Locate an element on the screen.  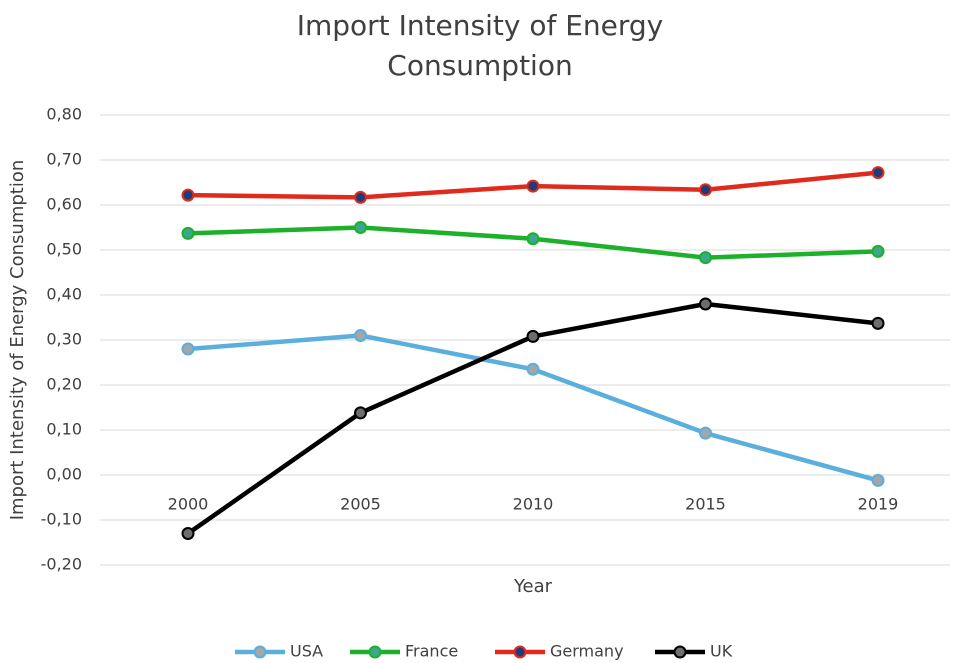
y-tick-label: -0,20 is located at coordinates (61, 564).